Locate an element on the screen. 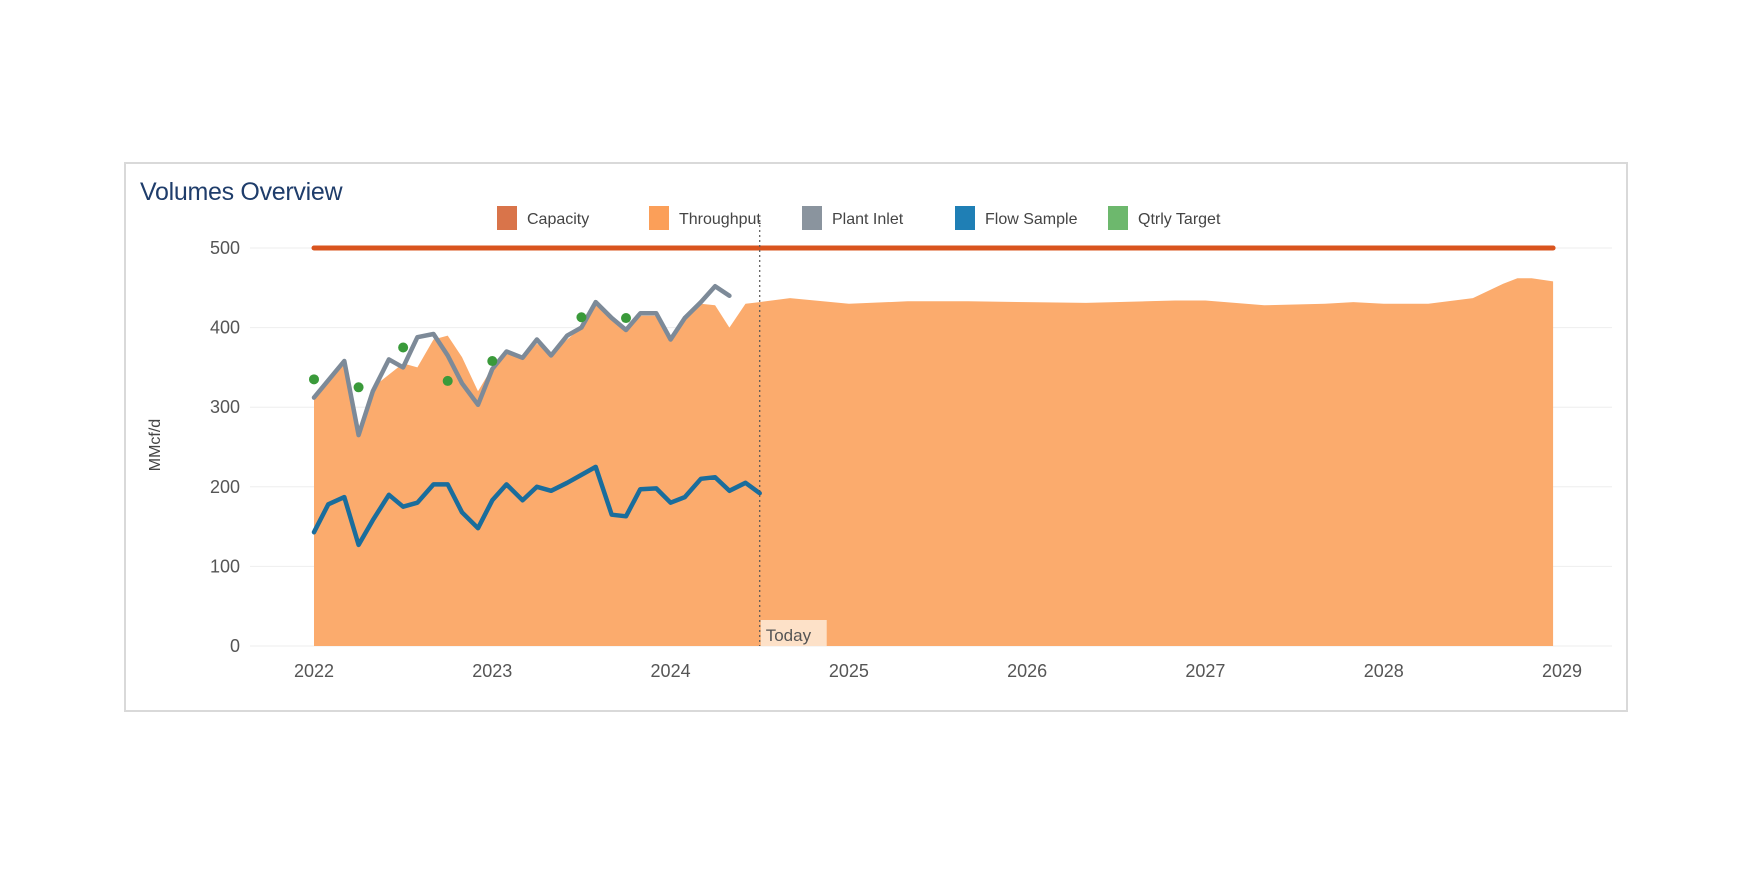 The height and width of the screenshot is (875, 1750). x-tick-label: 2029 is located at coordinates (1562, 671).